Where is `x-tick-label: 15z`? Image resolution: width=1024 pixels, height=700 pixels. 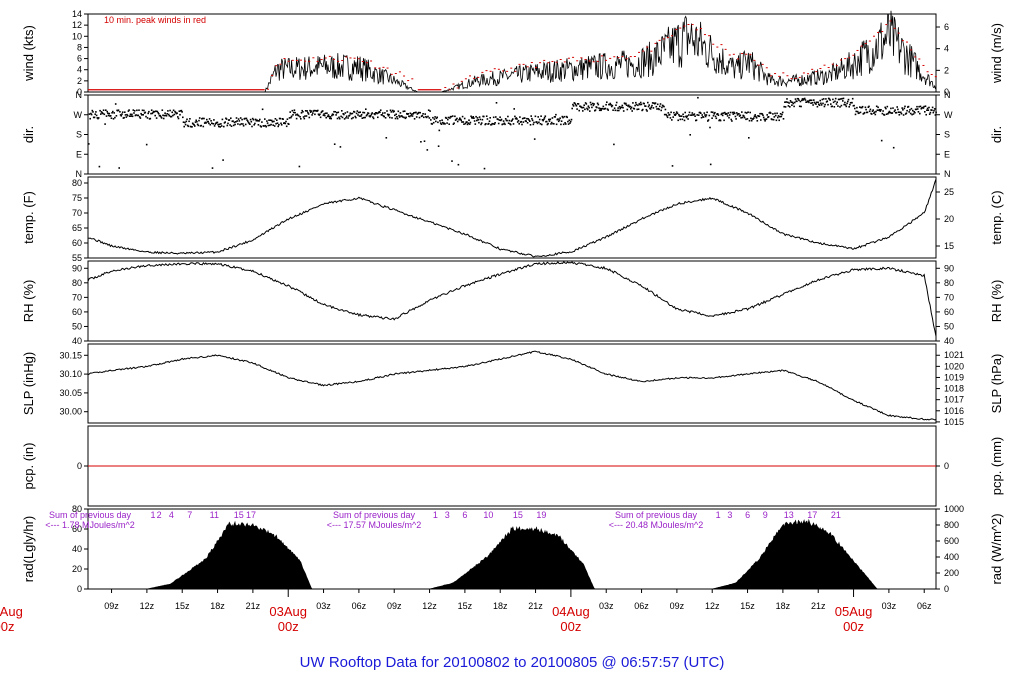
x-tick-label: 15z is located at coordinates (465, 606).